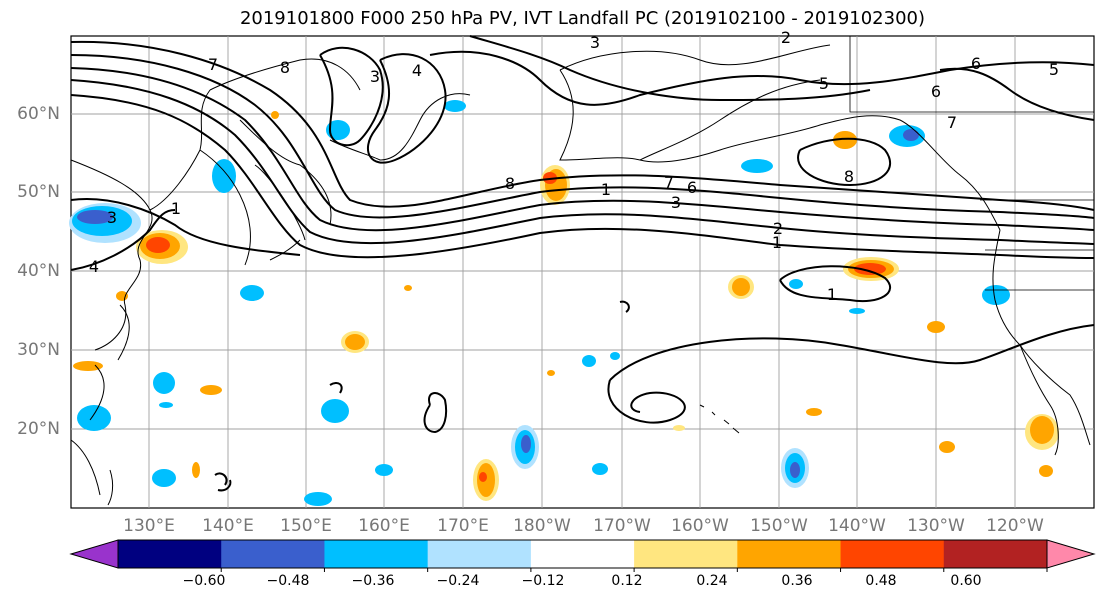 This screenshot has width=1105, height=601. I want to click on colorbar-tick-label: 0.36, so click(797, 581).